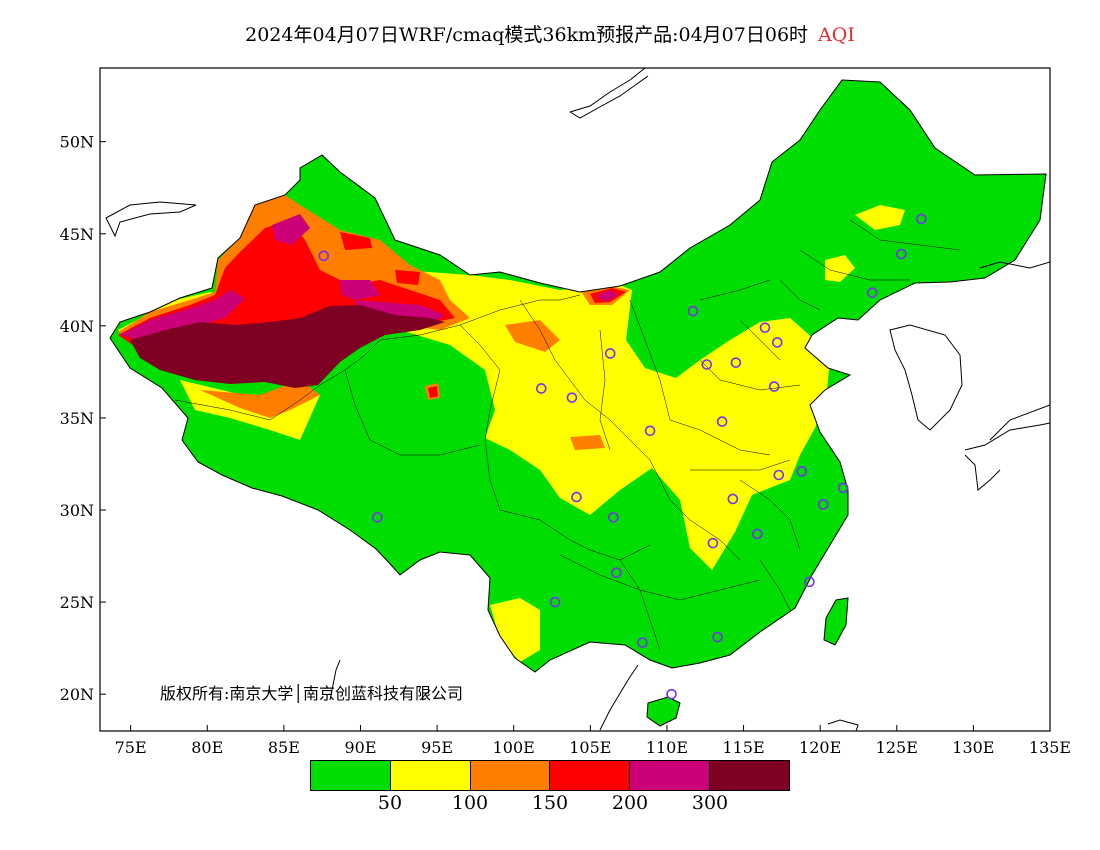 Image resolution: width=1100 pixels, height=850 pixels. Describe the element at coordinates (77, 418) in the screenshot. I see `lat-tick-label: 35N` at that location.